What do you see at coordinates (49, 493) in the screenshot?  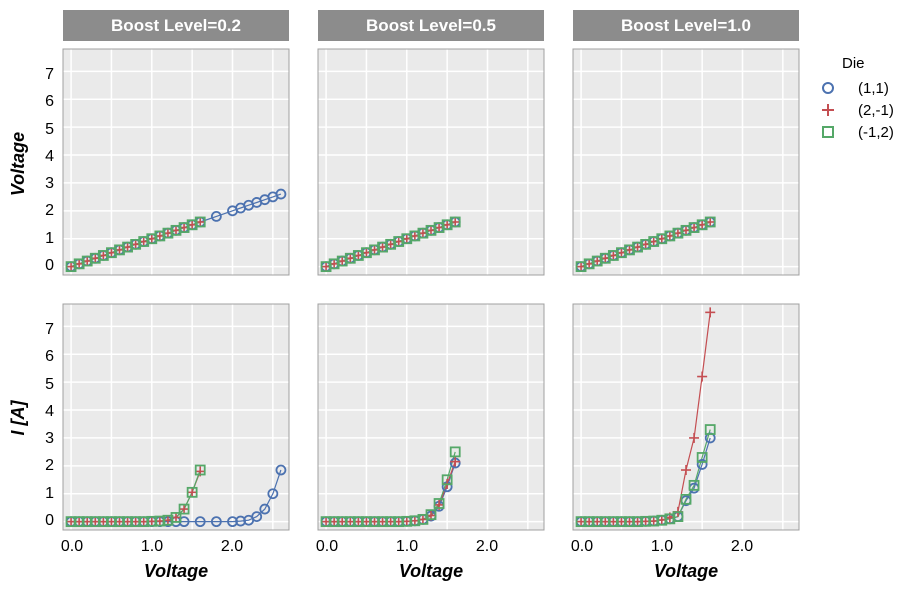 I see `y-tick-bottom-1: 1` at bounding box center [49, 493].